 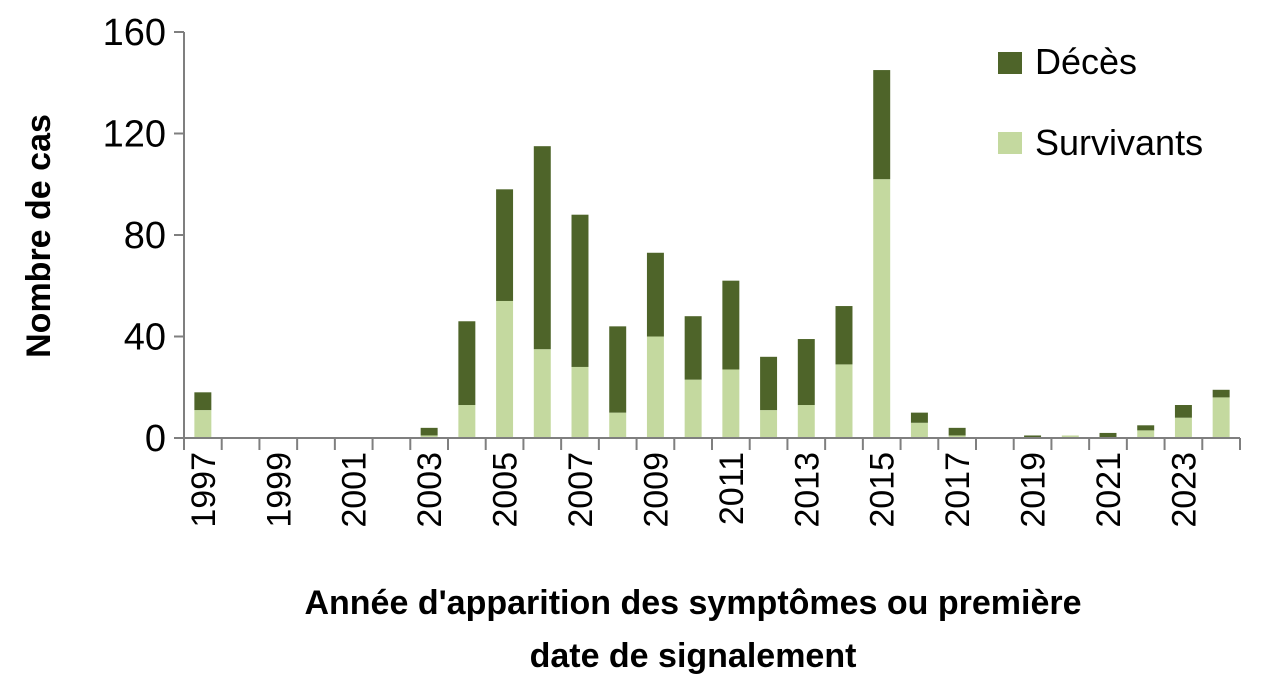 What do you see at coordinates (430, 490) in the screenshot?
I see `x-tick-label-2003: 2003` at bounding box center [430, 490].